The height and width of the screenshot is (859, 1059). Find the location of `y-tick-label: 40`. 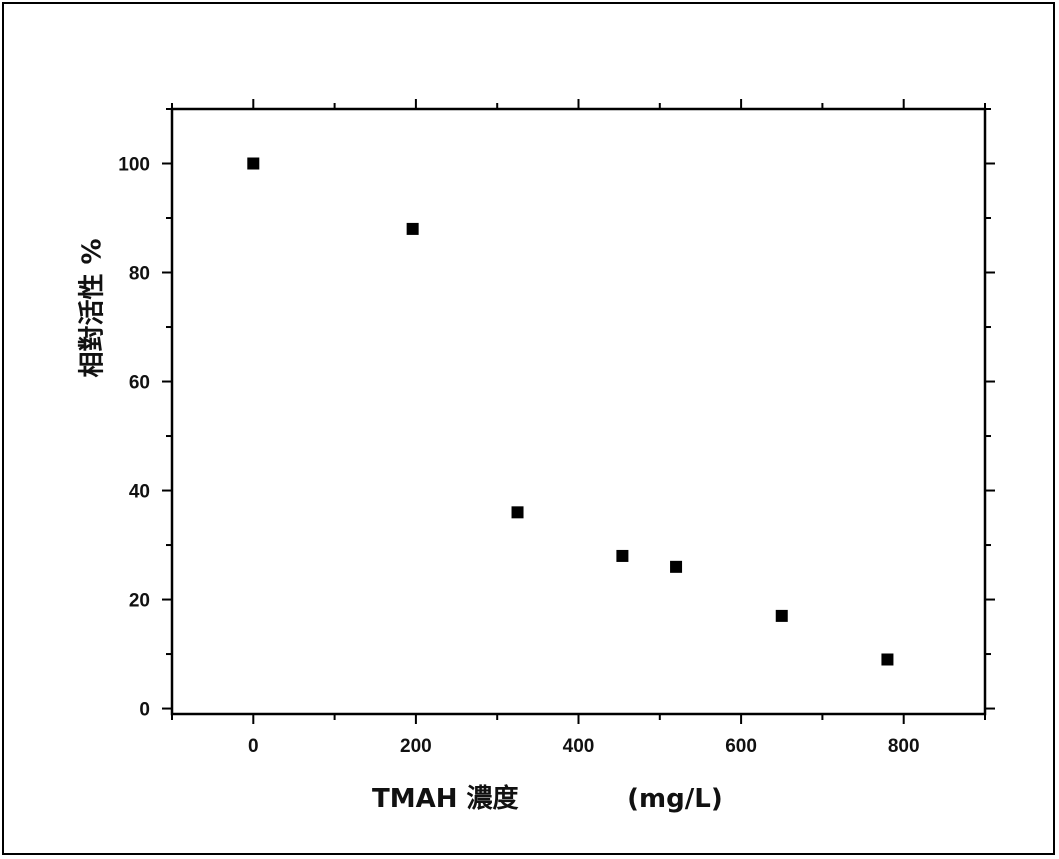

y-tick-label: 40 is located at coordinates (139, 492).